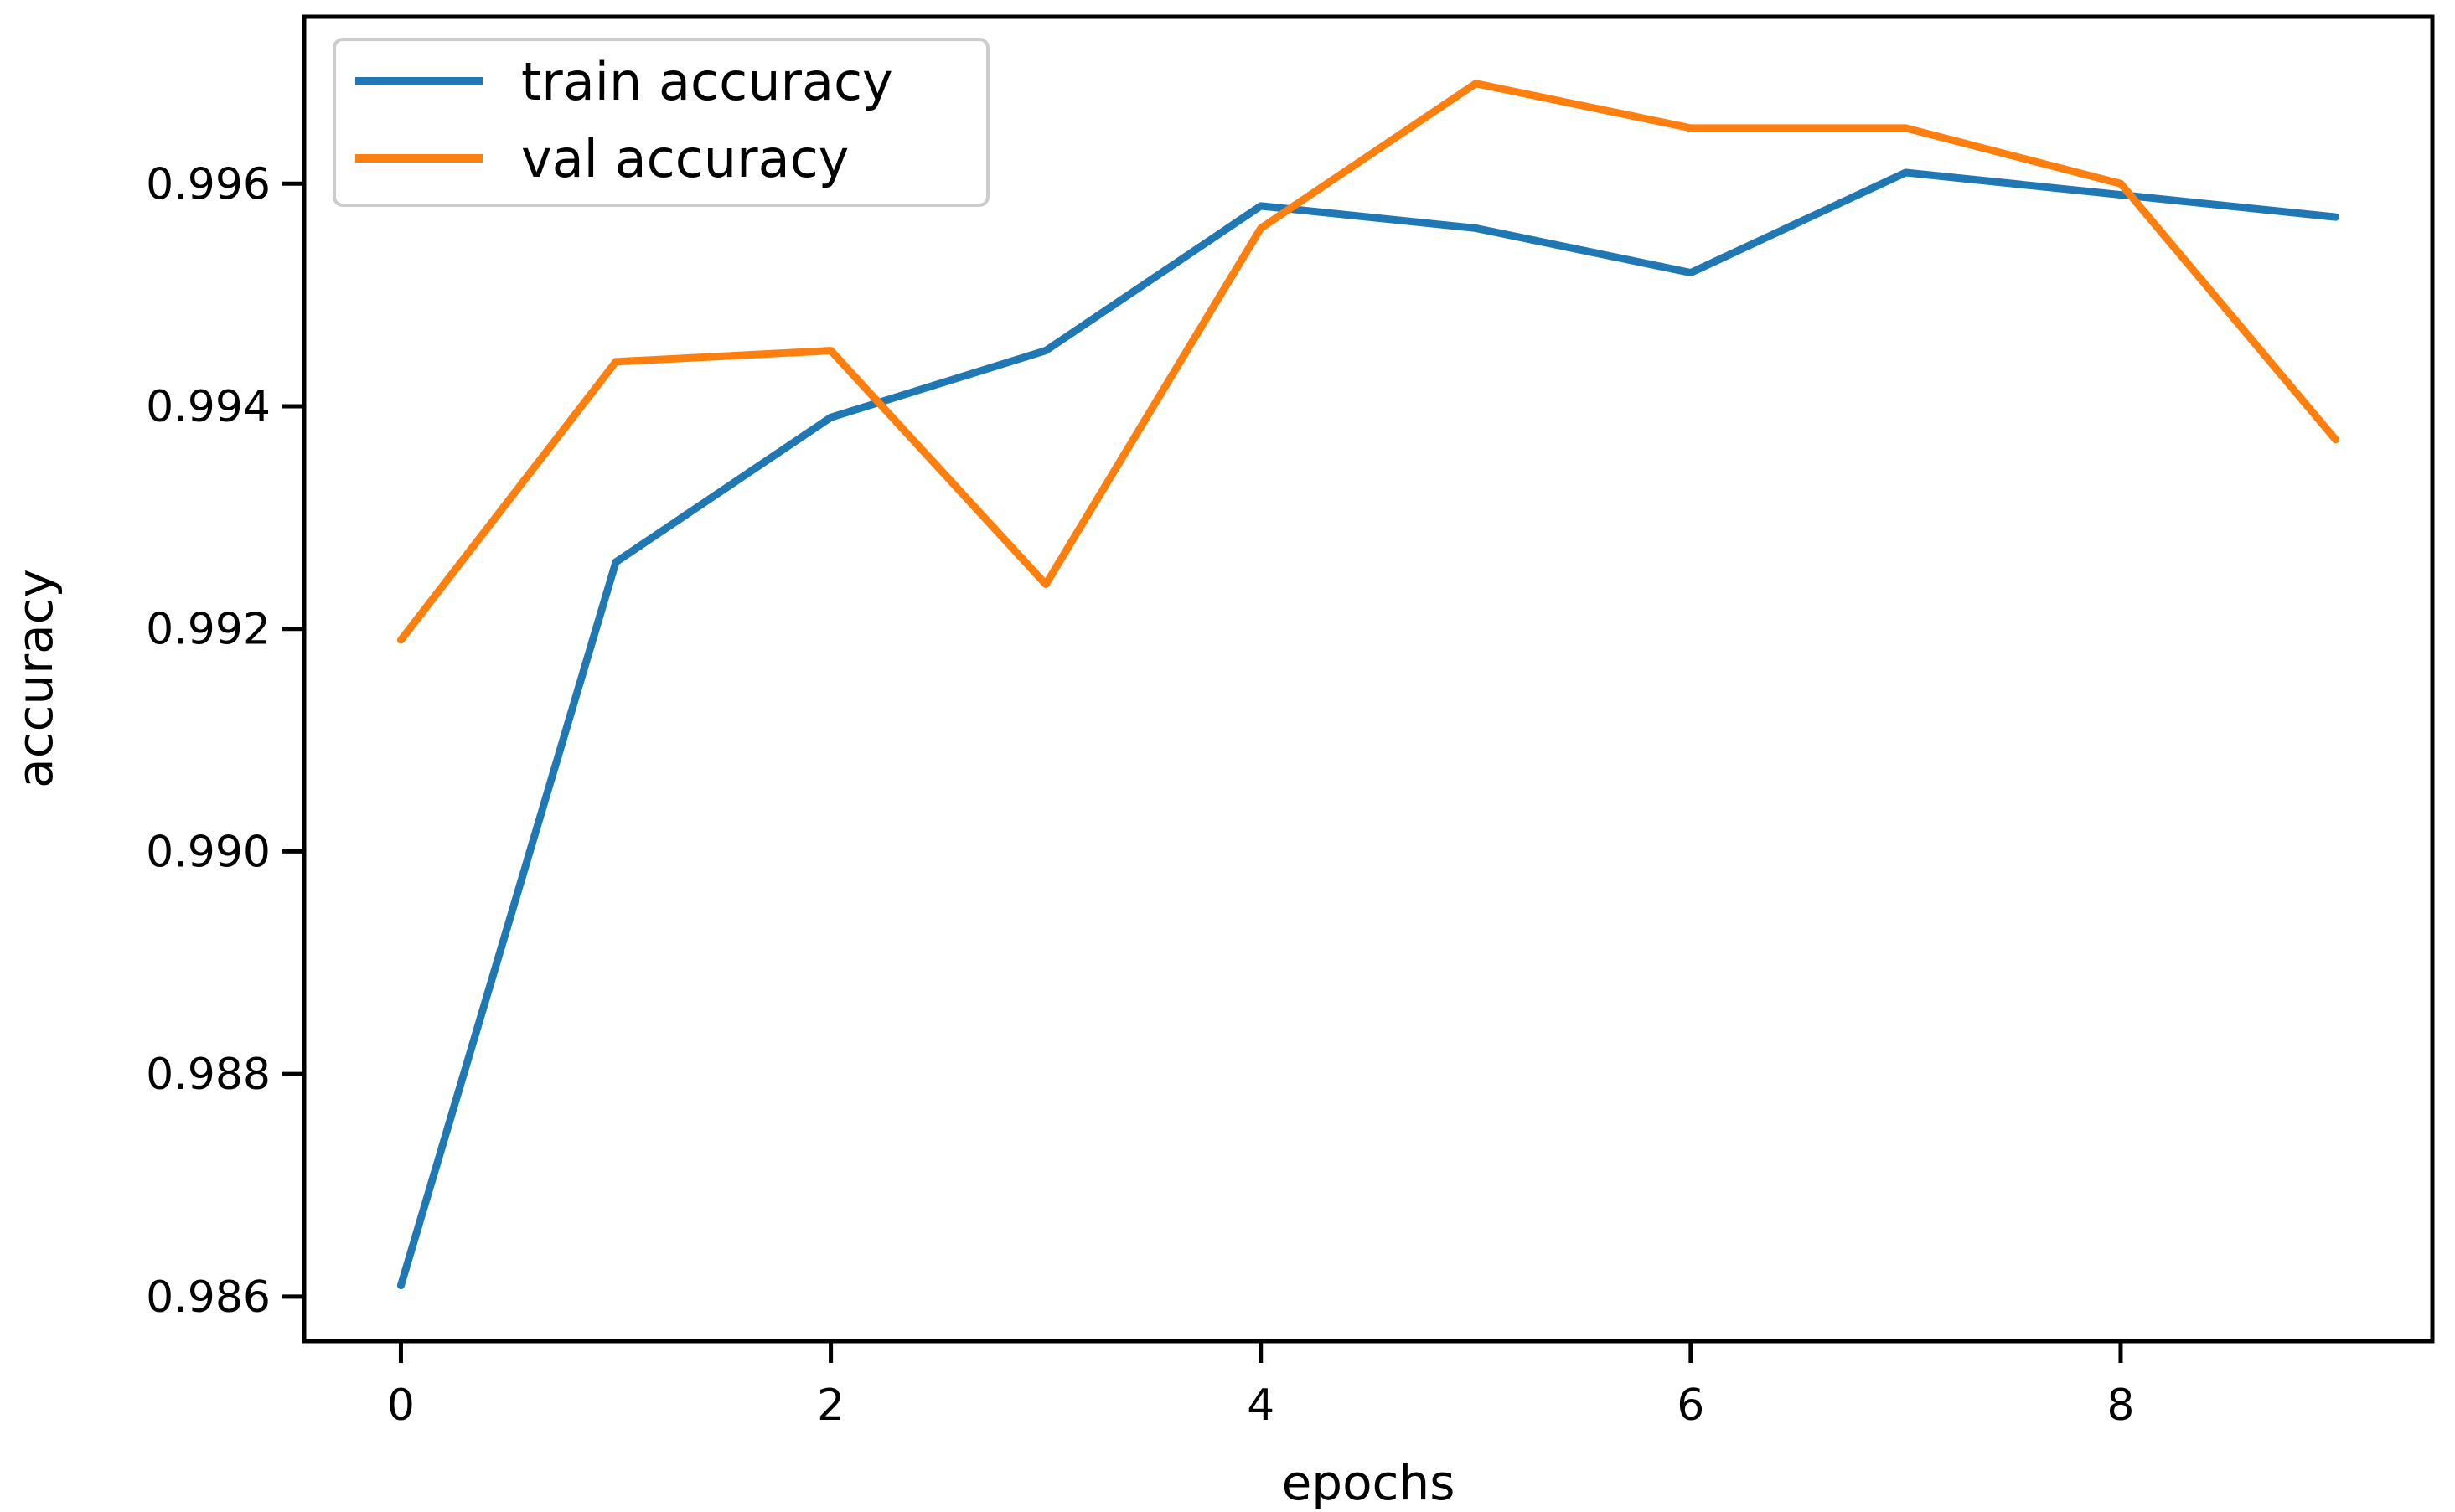 This screenshot has width=2455, height=1512. What do you see at coordinates (685, 158) in the screenshot?
I see `legend-label-val: val accuracy` at bounding box center [685, 158].